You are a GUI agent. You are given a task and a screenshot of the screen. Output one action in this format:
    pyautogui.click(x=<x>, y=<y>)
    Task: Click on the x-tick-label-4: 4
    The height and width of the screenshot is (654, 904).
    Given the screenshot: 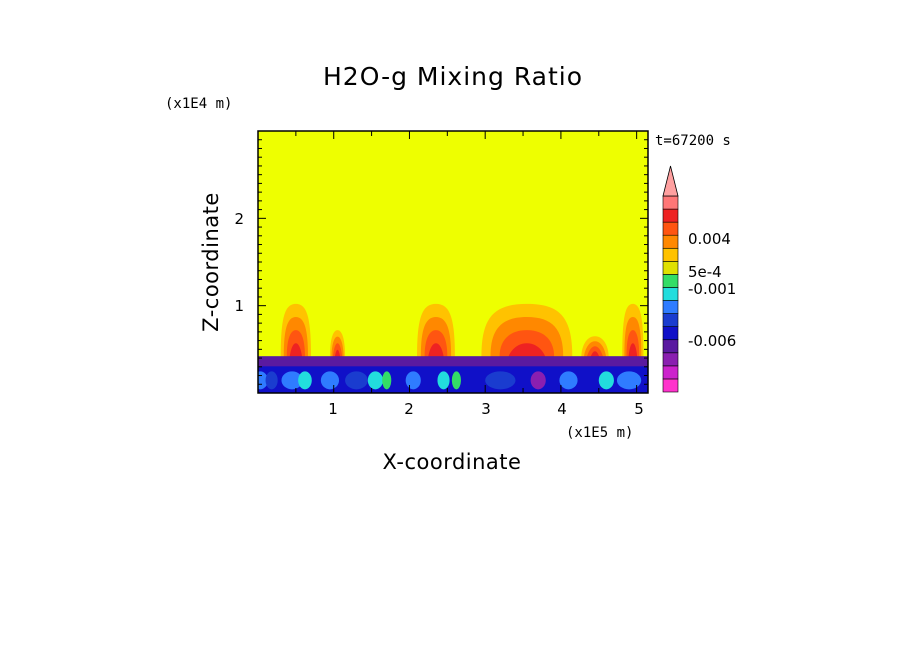 What is the action you would take?
    pyautogui.click(x=562, y=409)
    